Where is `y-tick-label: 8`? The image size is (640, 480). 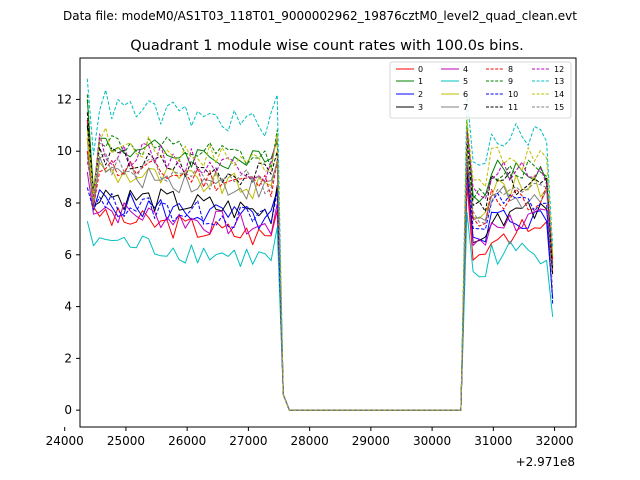 y-tick-label: 8 is located at coordinates (68, 203).